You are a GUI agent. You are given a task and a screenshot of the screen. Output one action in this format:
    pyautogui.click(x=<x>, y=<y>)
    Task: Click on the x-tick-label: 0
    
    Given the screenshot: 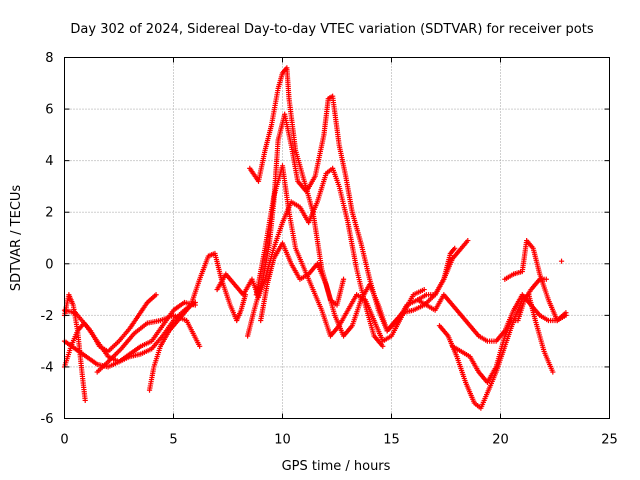 What is the action you would take?
    pyautogui.click(x=64, y=440)
    